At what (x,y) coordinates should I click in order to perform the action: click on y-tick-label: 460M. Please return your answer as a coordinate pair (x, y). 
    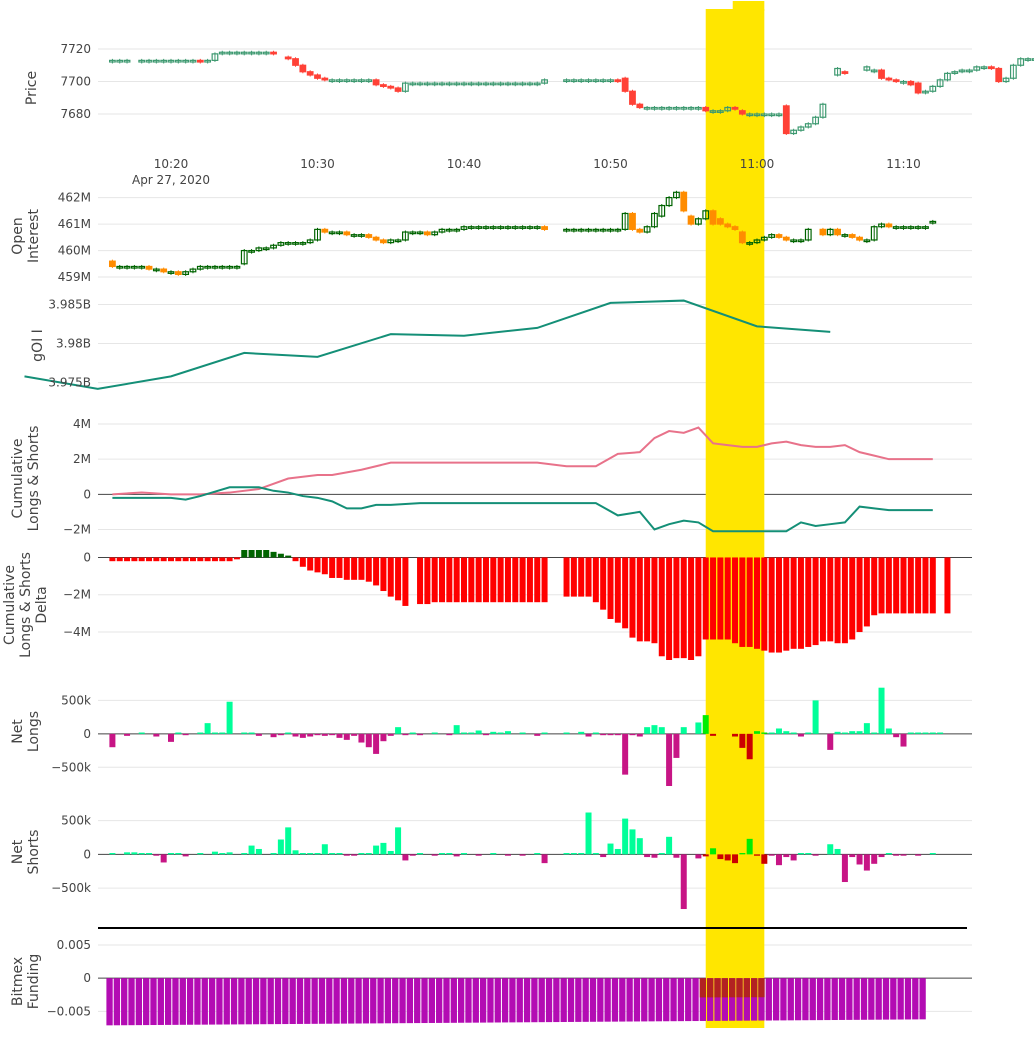
    Looking at the image, I should click on (74, 251).